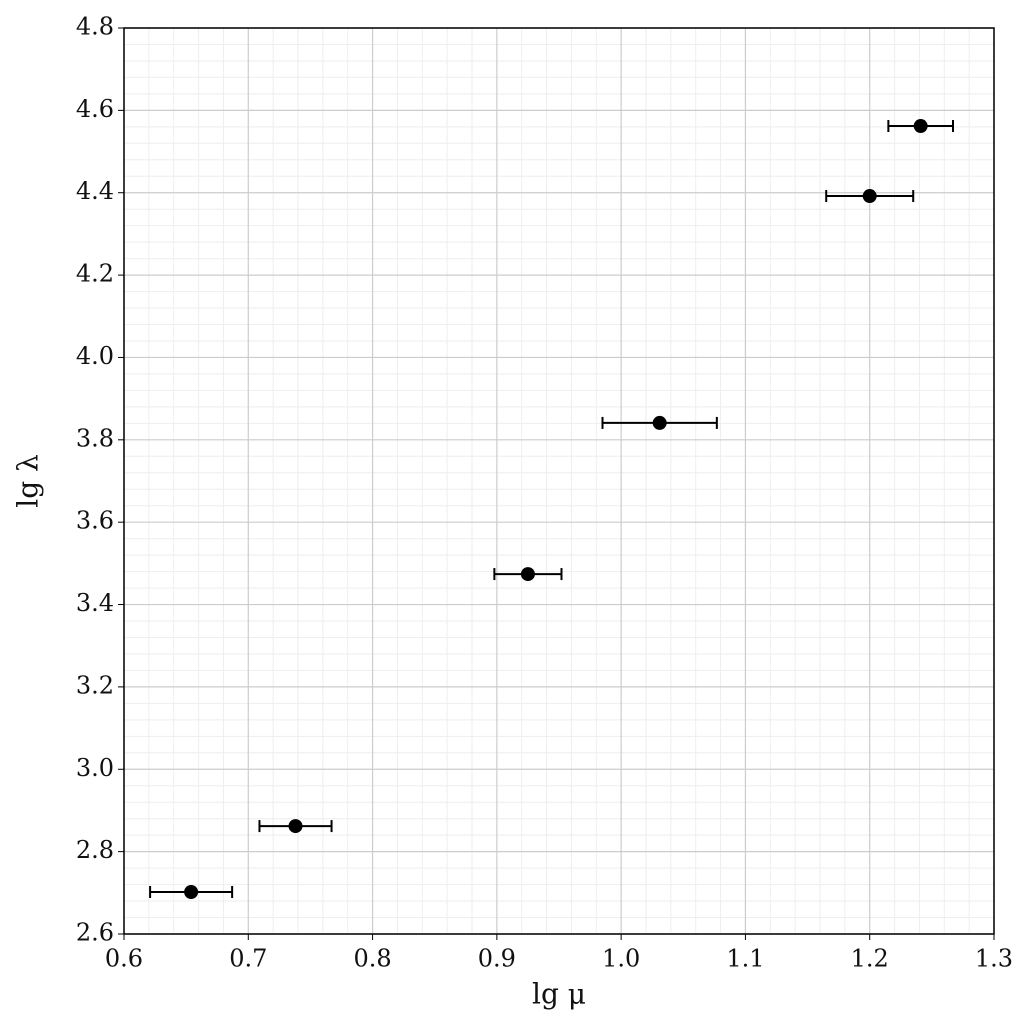 This screenshot has width=1024, height=1024. What do you see at coordinates (95, 438) in the screenshot?
I see `y-tick-label: 3.8` at bounding box center [95, 438].